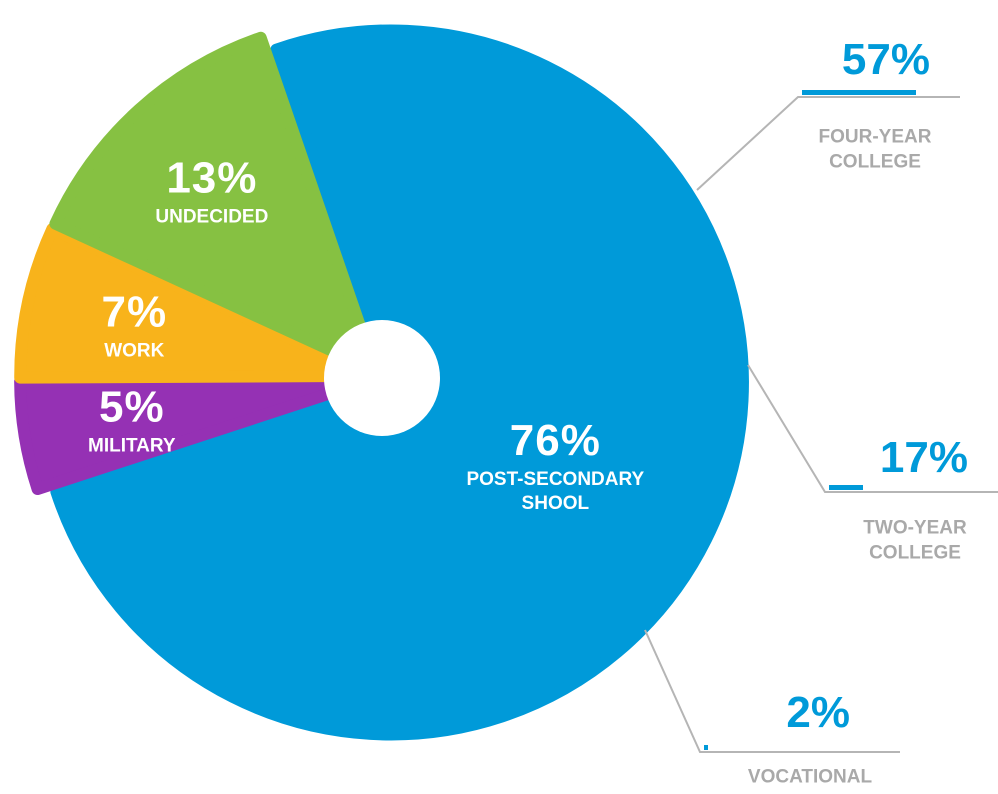  I want to click on breakdown-category: VOCATIONAL, so click(810, 777).